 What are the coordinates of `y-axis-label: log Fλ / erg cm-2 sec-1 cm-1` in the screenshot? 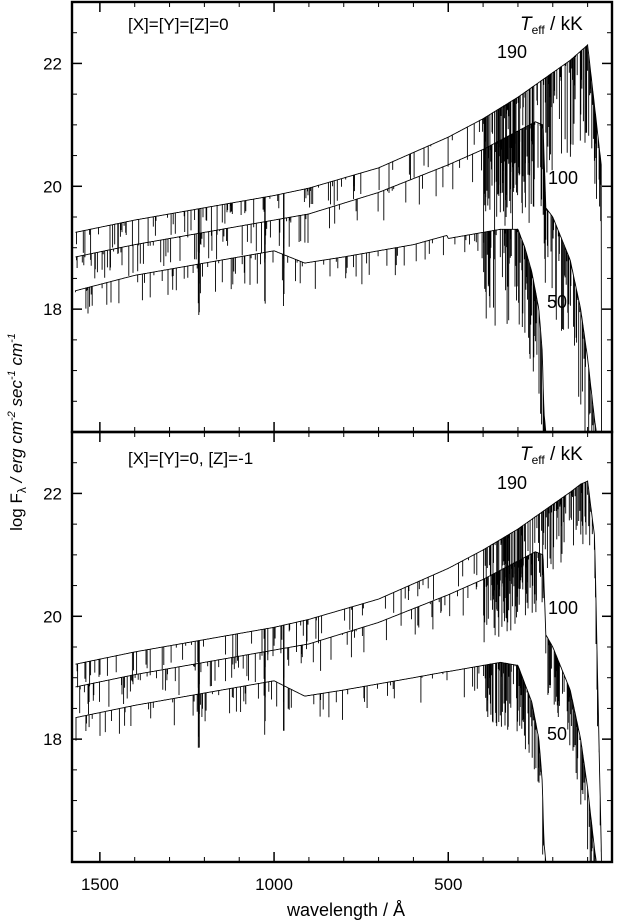 It's located at (17, 432).